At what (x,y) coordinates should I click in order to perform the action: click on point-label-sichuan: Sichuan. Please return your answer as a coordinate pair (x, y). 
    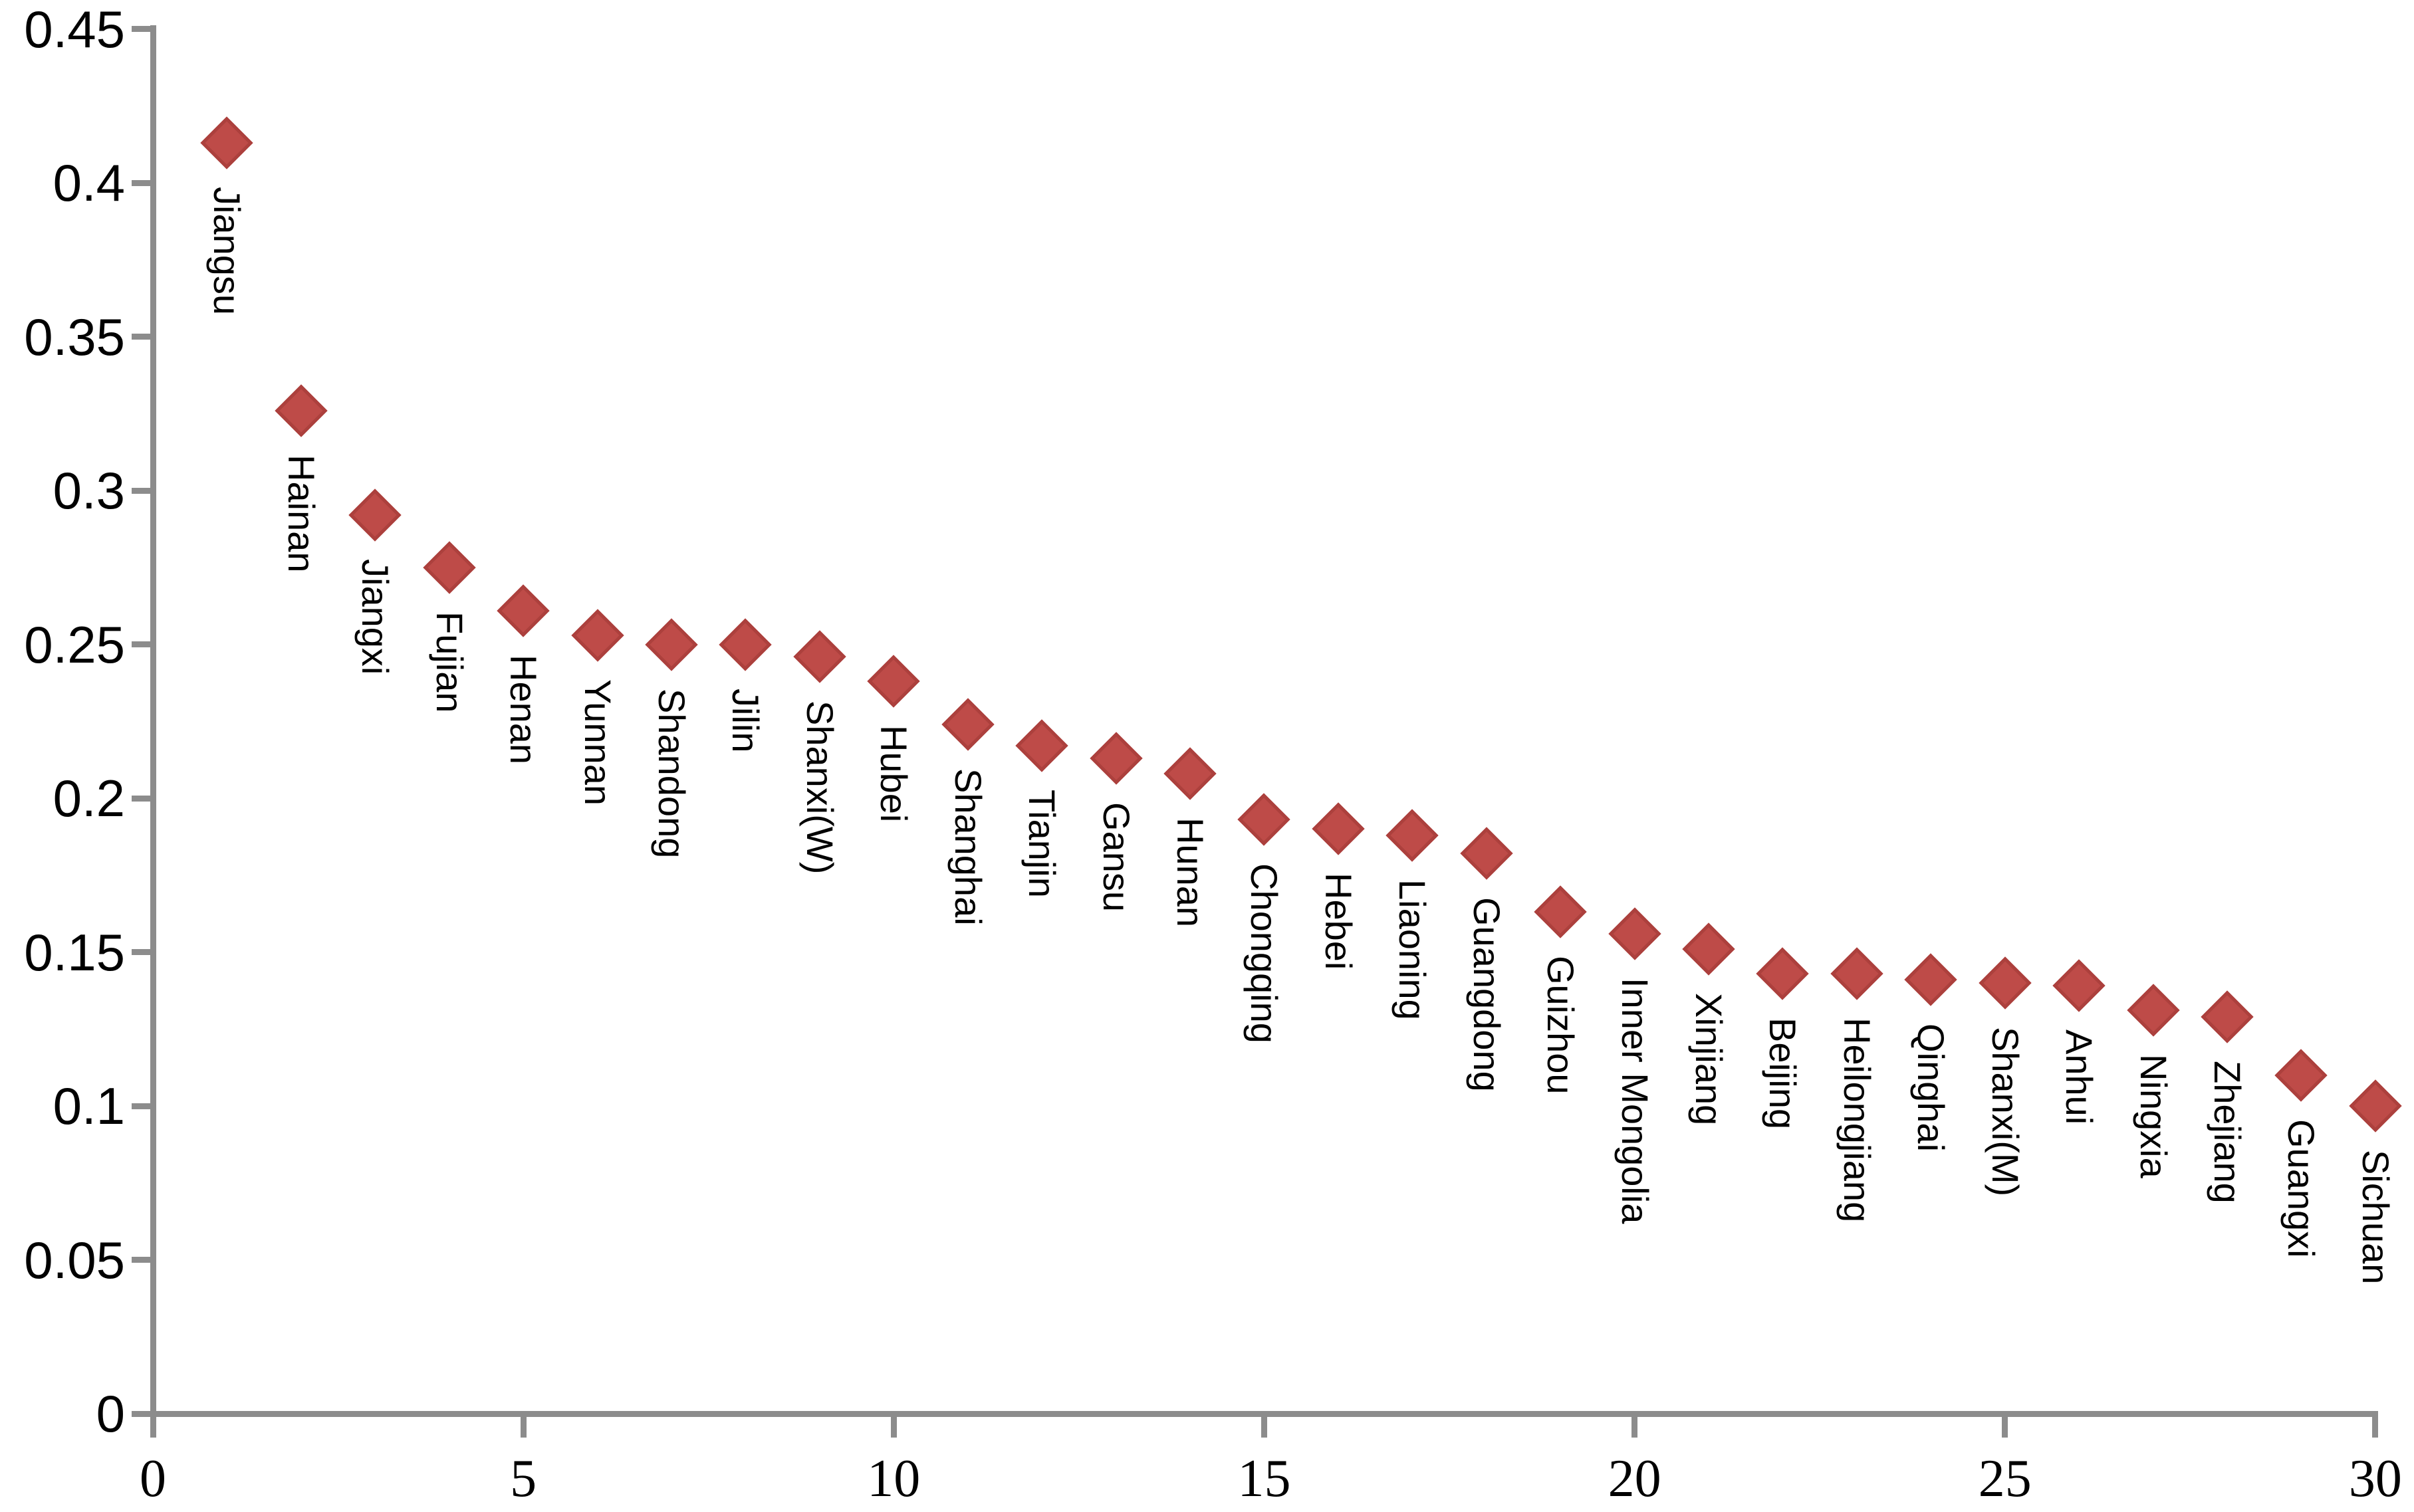
    Looking at the image, I should click on (2375, 1217).